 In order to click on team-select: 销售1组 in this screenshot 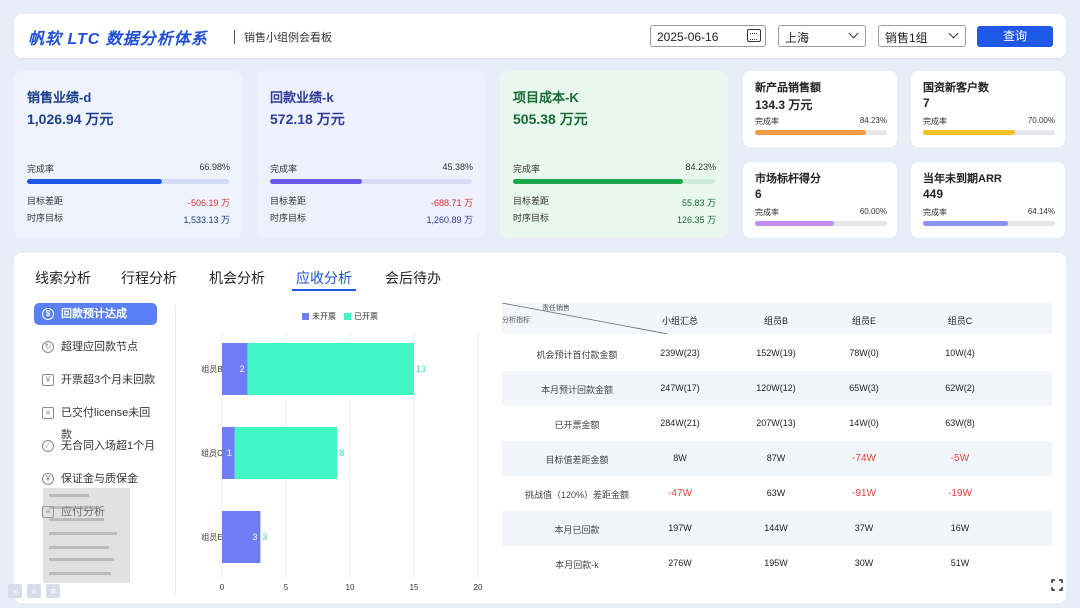, I will do `click(922, 36)`.